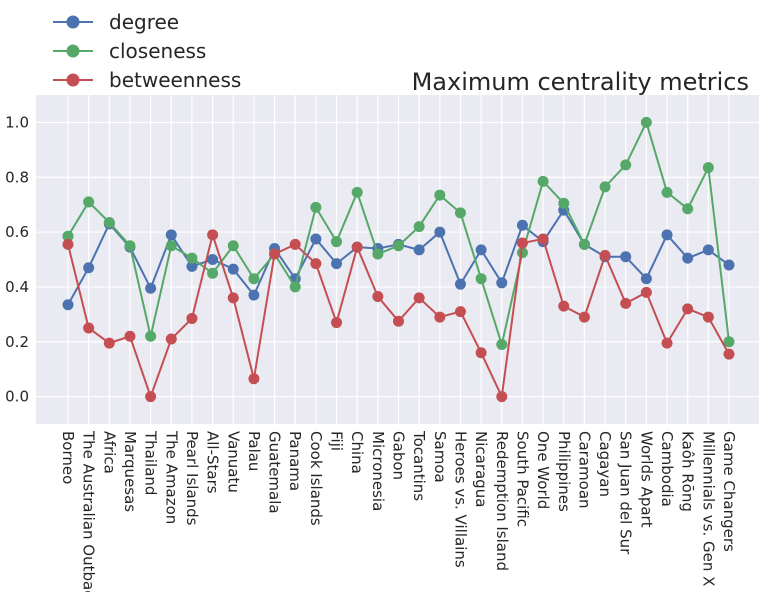 Image resolution: width=767 pixels, height=592 pixels. I want to click on x-tick-label: Vanuatu, so click(233, 462).